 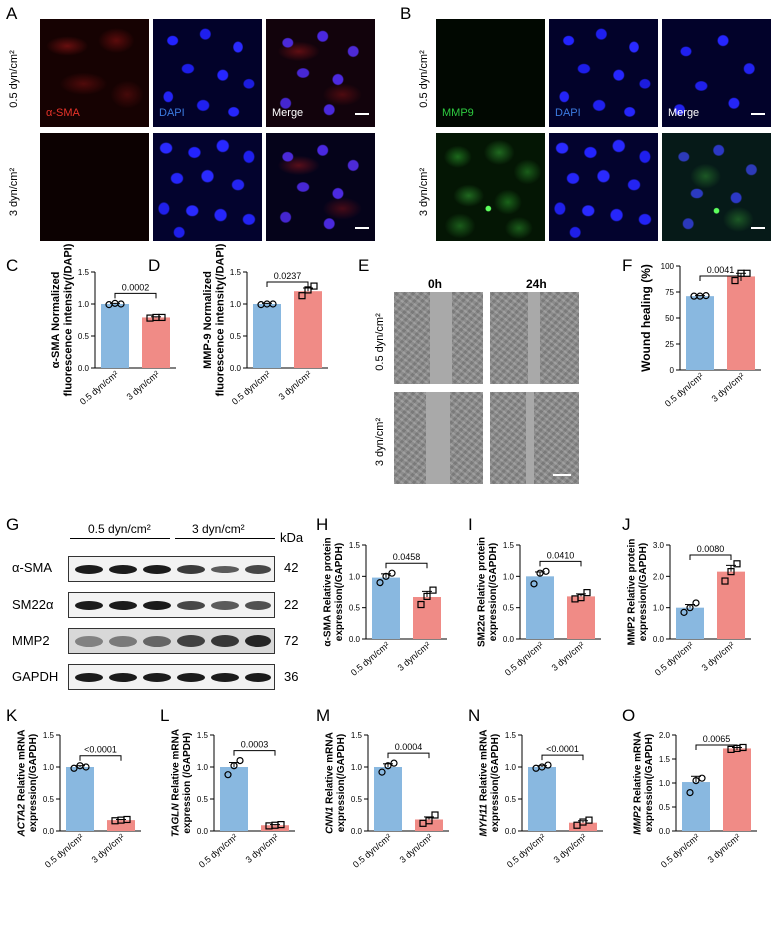 I want to click on chart-n-p-value: <0.0001, so click(x=562, y=749).